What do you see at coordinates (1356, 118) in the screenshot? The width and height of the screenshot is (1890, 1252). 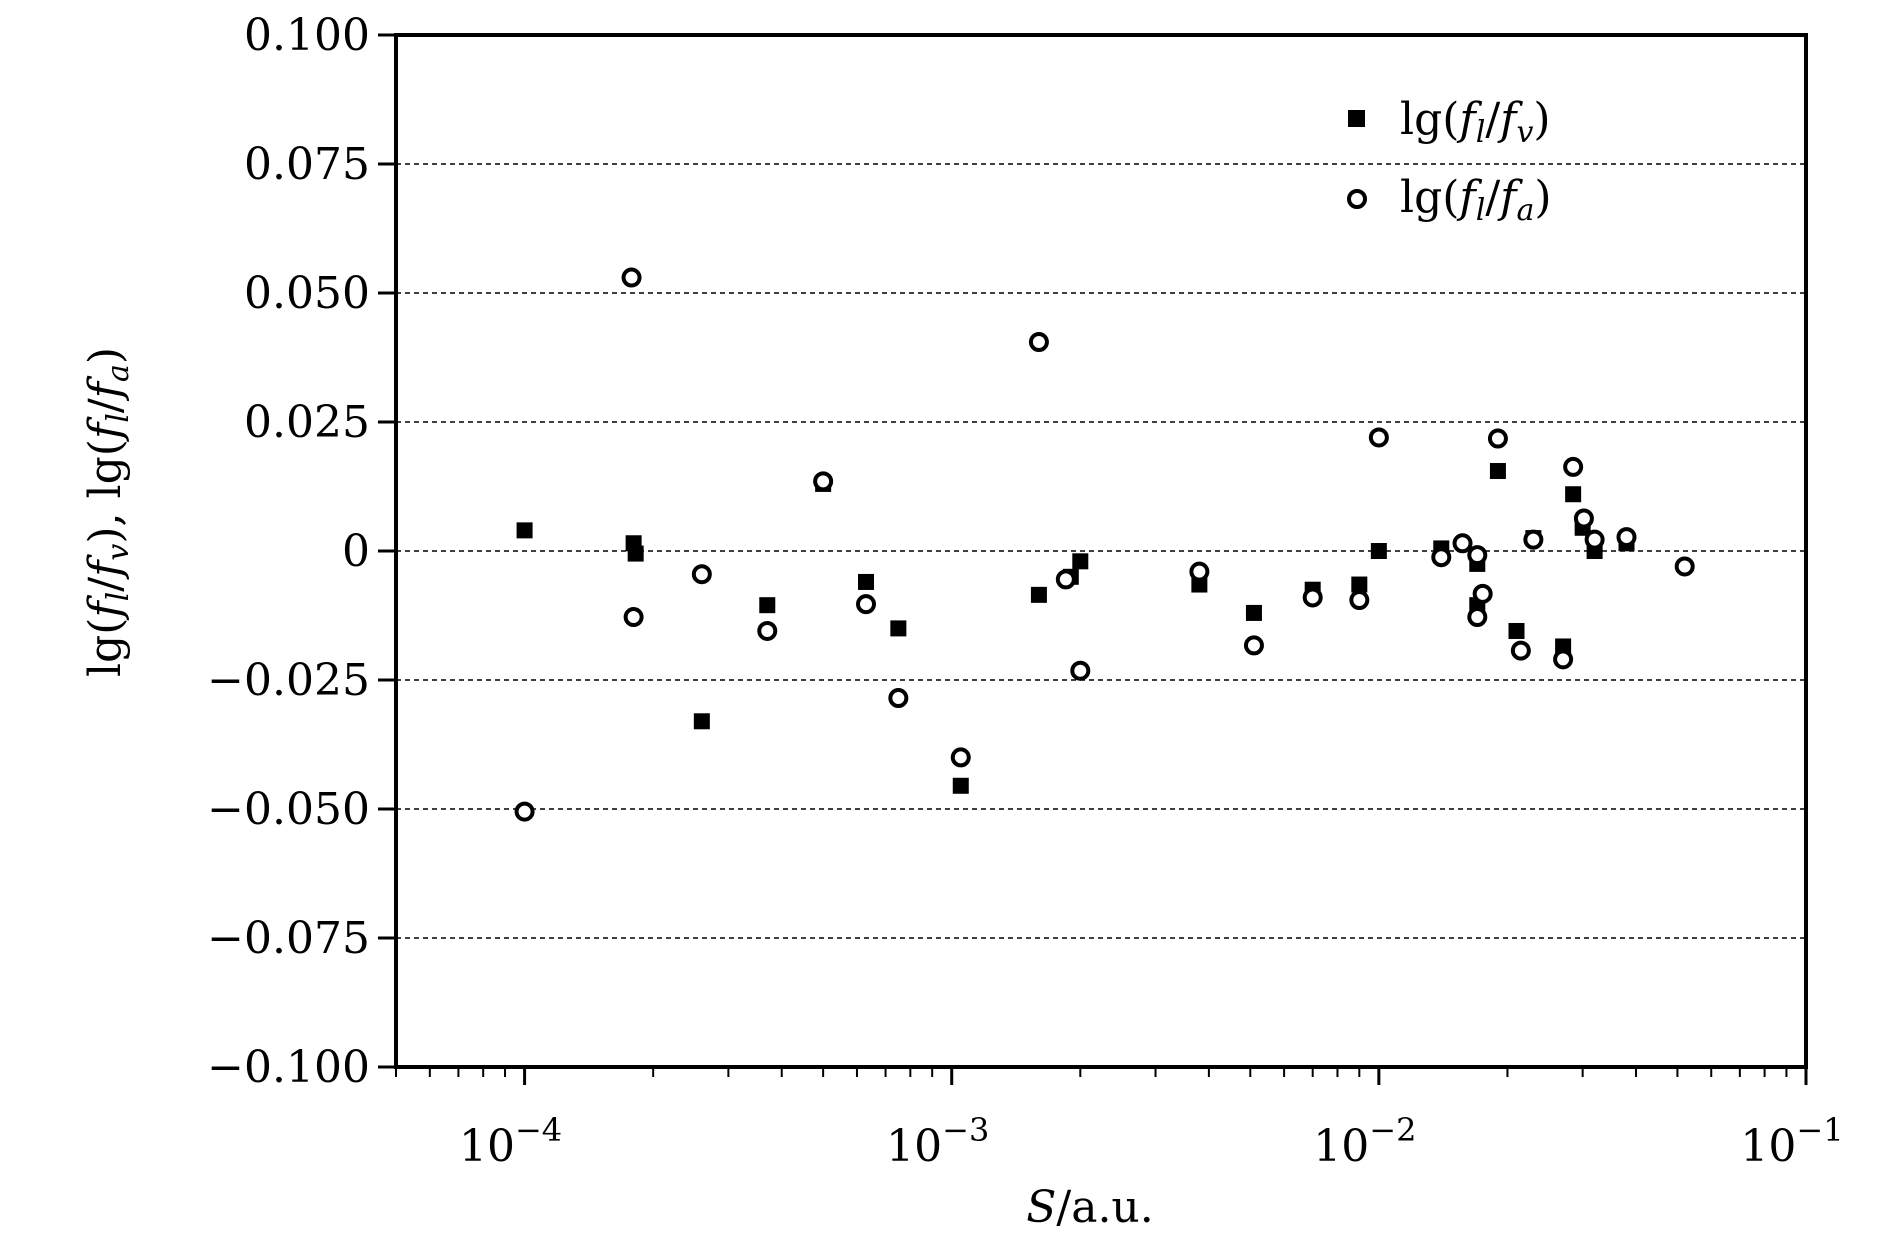 I see `legend-marker-square` at bounding box center [1356, 118].